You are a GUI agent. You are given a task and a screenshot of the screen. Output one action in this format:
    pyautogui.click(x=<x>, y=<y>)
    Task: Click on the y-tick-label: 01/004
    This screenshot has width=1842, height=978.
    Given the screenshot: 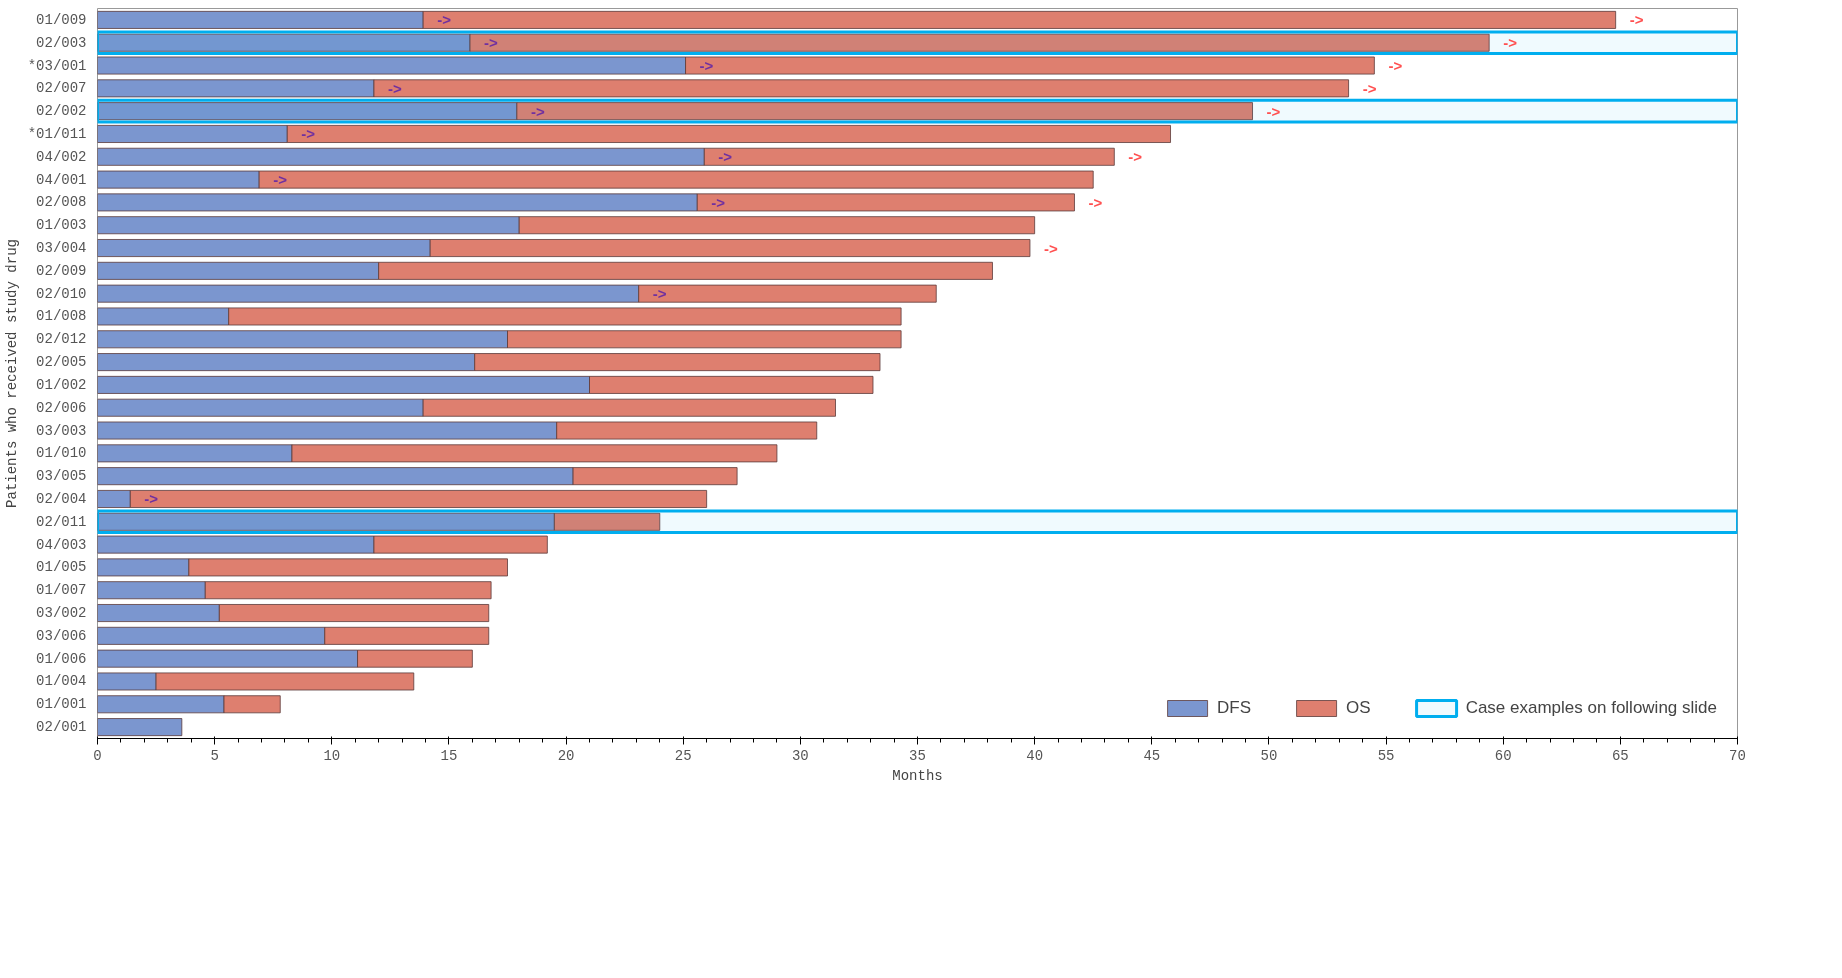 What is the action you would take?
    pyautogui.click(x=61, y=681)
    